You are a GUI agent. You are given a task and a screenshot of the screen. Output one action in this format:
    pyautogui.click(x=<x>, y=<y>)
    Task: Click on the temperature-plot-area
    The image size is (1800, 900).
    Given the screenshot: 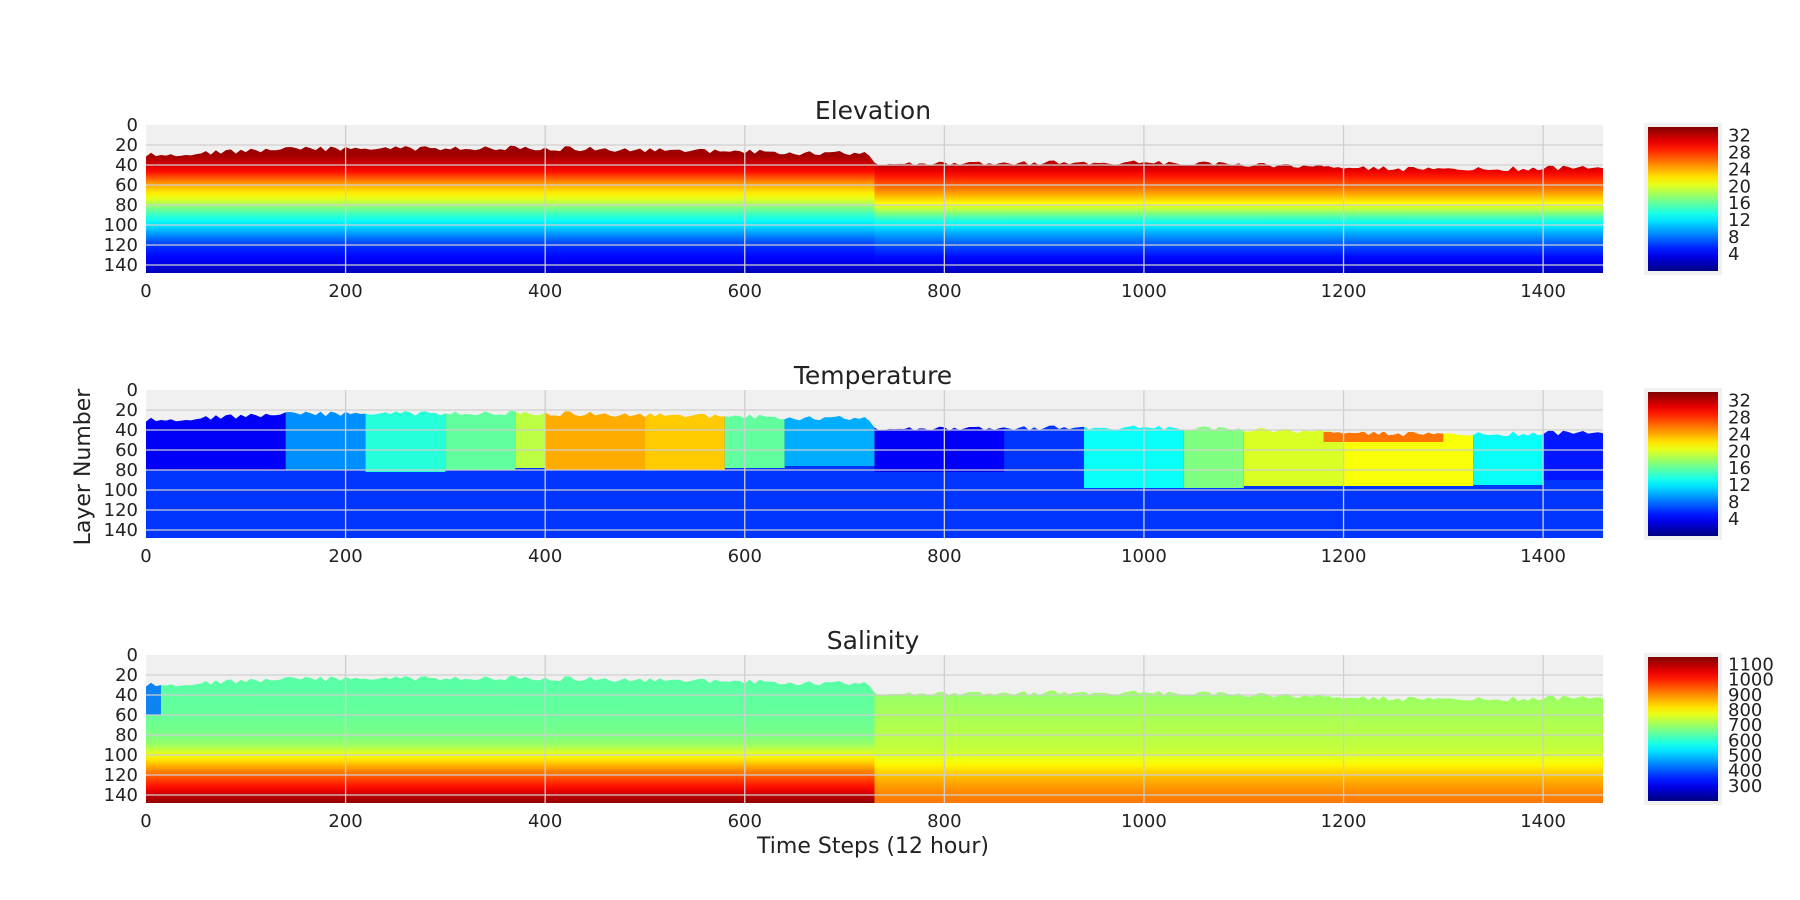 What is the action you would take?
    pyautogui.click(x=874, y=464)
    